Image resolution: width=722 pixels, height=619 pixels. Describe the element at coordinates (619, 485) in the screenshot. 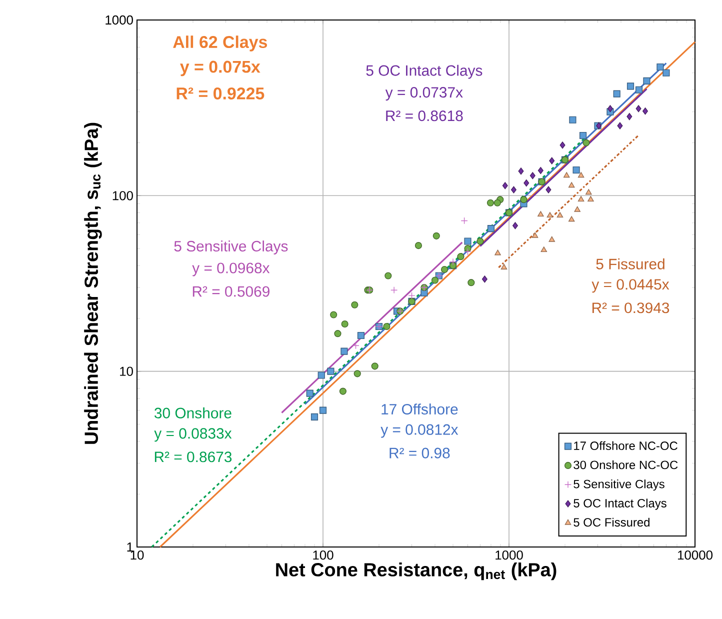

I see `legend-label: 5 Sensitive Clays` at that location.